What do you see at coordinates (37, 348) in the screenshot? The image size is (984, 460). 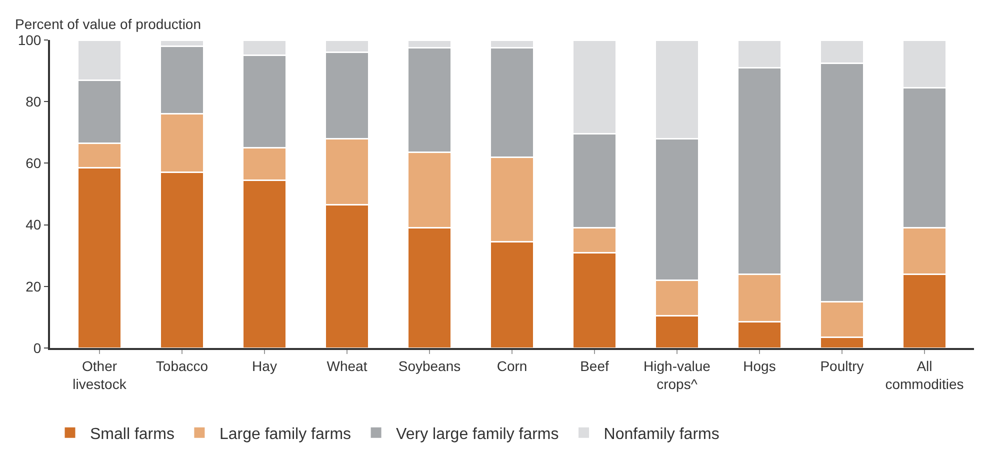 I see `y-tick-label: 0` at bounding box center [37, 348].